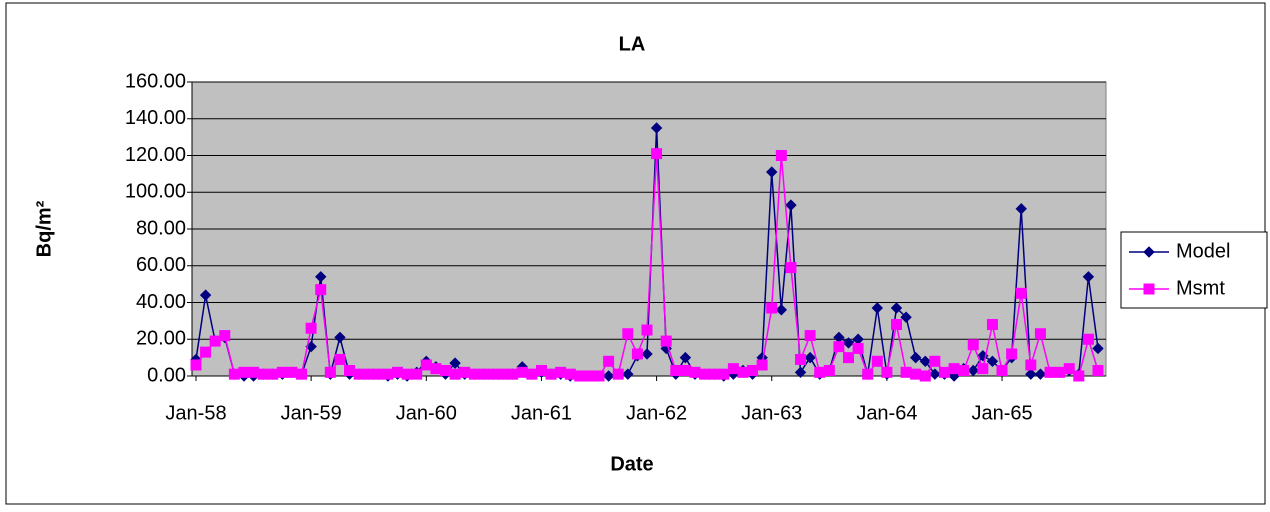  Describe the element at coordinates (155, 192) in the screenshot. I see `y-tick-label: 100.00` at that location.